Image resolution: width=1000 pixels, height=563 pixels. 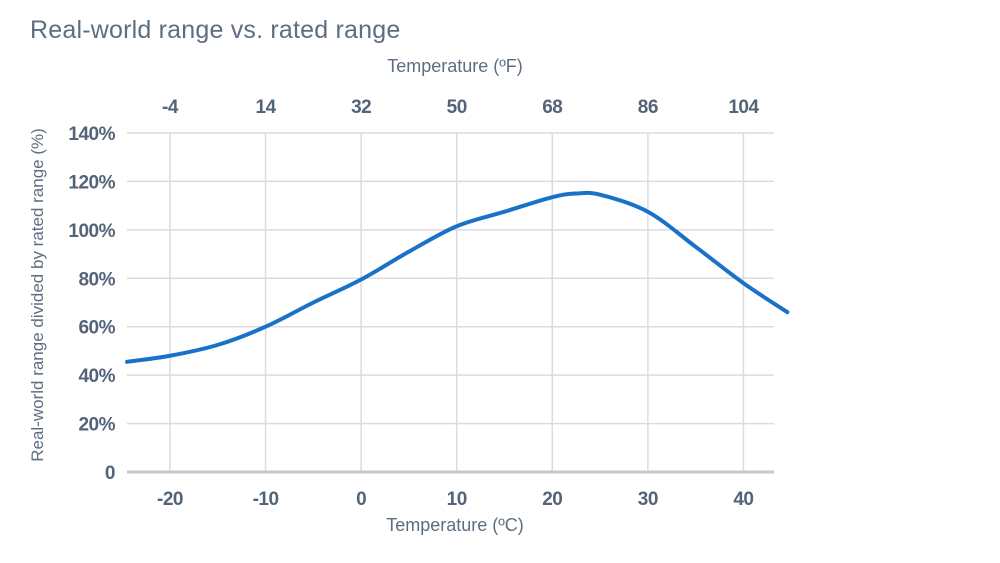 I want to click on x-axis-top-title: Temperature (ºF), so click(x=455, y=66).